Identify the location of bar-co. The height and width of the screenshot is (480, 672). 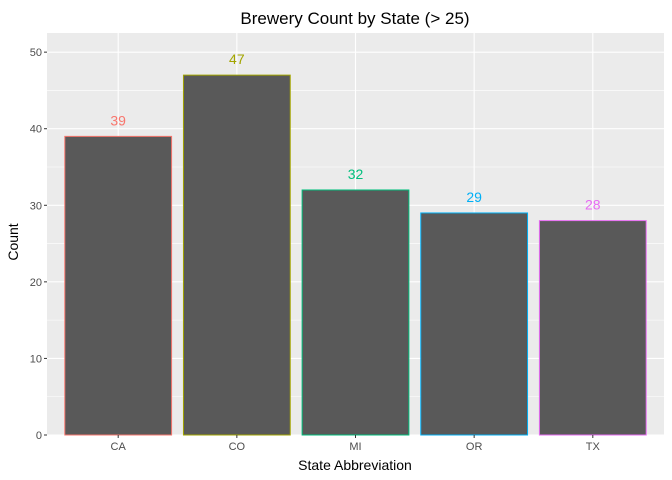
(236, 255).